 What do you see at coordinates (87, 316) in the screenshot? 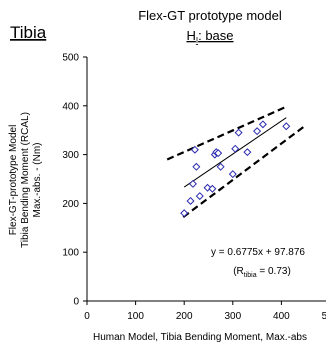
I see `x-tick-label: 0` at bounding box center [87, 316].